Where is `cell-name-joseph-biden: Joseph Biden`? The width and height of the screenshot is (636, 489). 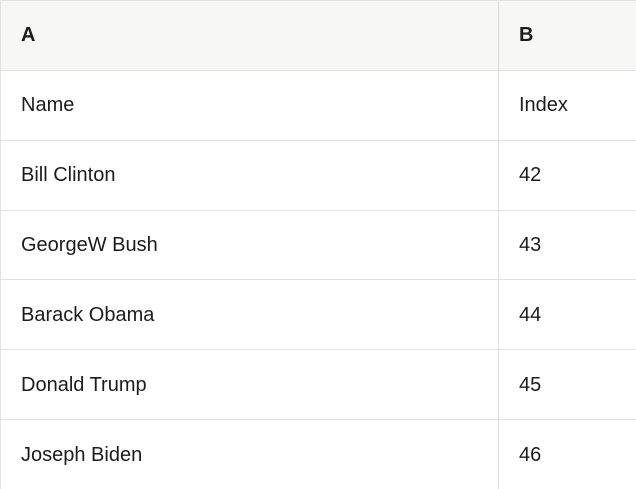 cell-name-joseph-biden: Joseph Biden is located at coordinates (82, 454).